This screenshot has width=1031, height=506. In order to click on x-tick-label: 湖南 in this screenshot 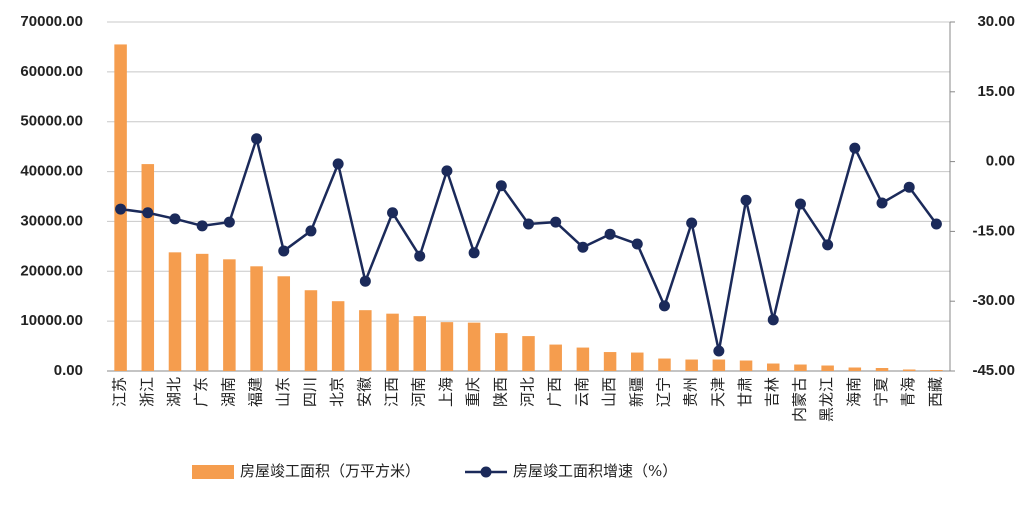, I will do `click(228, 392)`.